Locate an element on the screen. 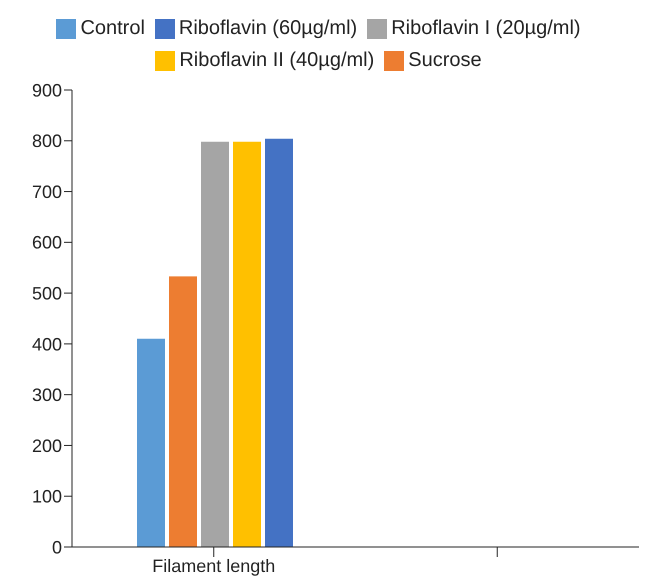  y-tick-label: 0 is located at coordinates (57, 547).